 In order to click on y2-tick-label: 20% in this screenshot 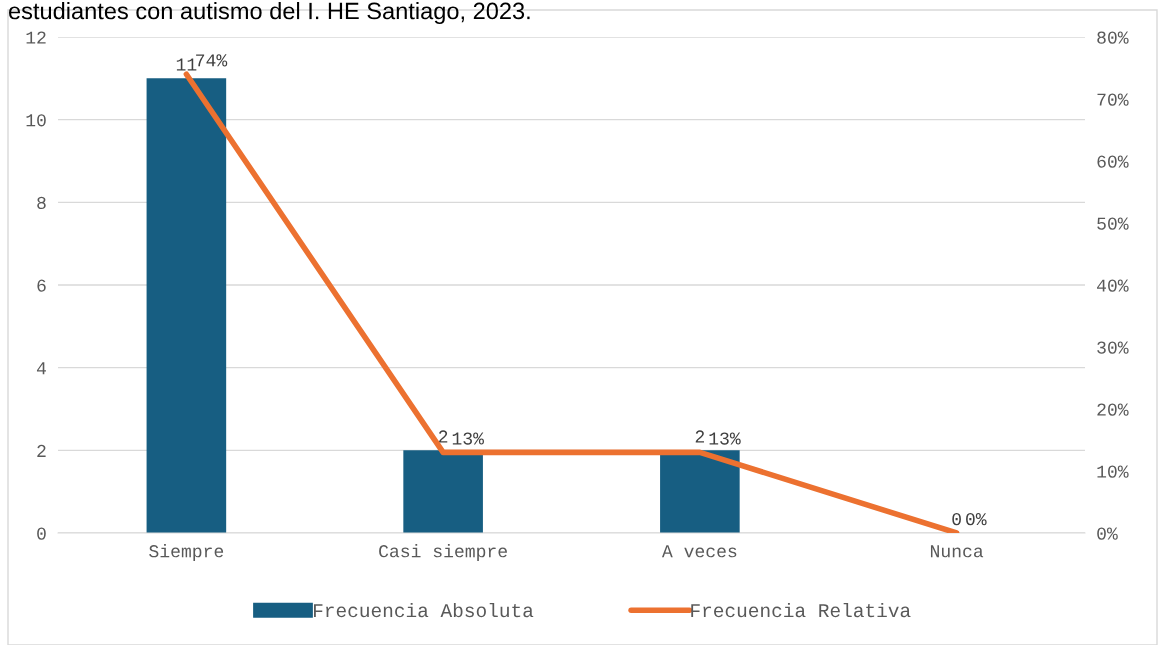, I will do `click(1113, 409)`.